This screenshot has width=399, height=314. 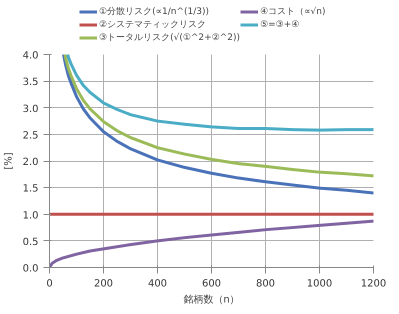 I want to click on x-tick-label: 0, so click(x=49, y=284).